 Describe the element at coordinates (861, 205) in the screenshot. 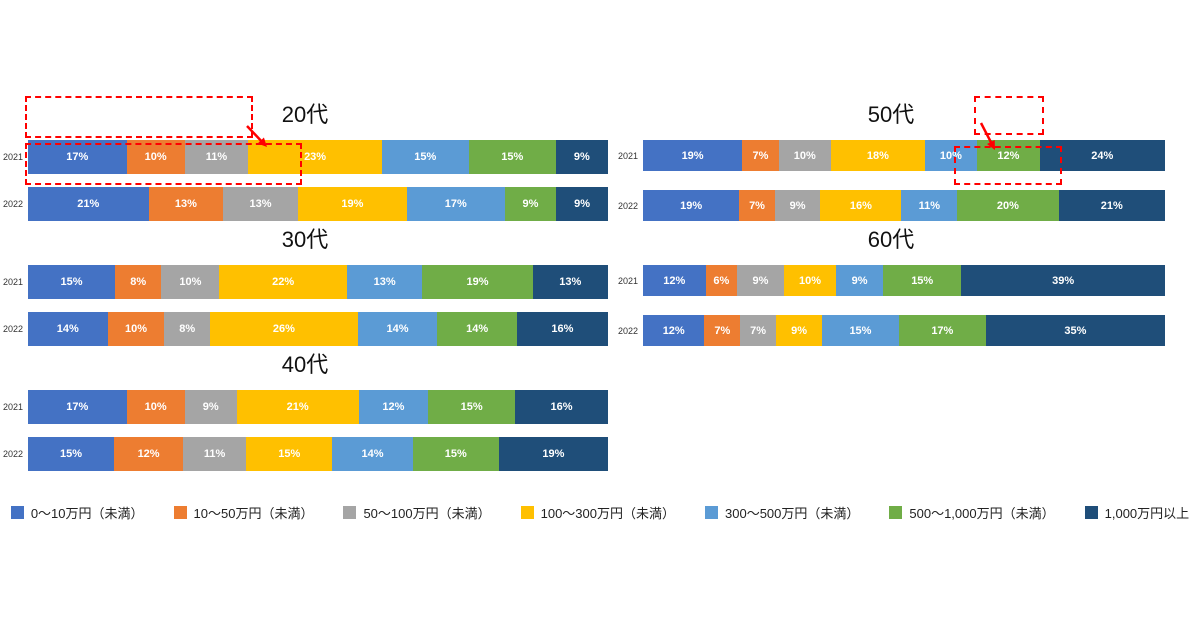

I see `bar-segment: 16%` at that location.